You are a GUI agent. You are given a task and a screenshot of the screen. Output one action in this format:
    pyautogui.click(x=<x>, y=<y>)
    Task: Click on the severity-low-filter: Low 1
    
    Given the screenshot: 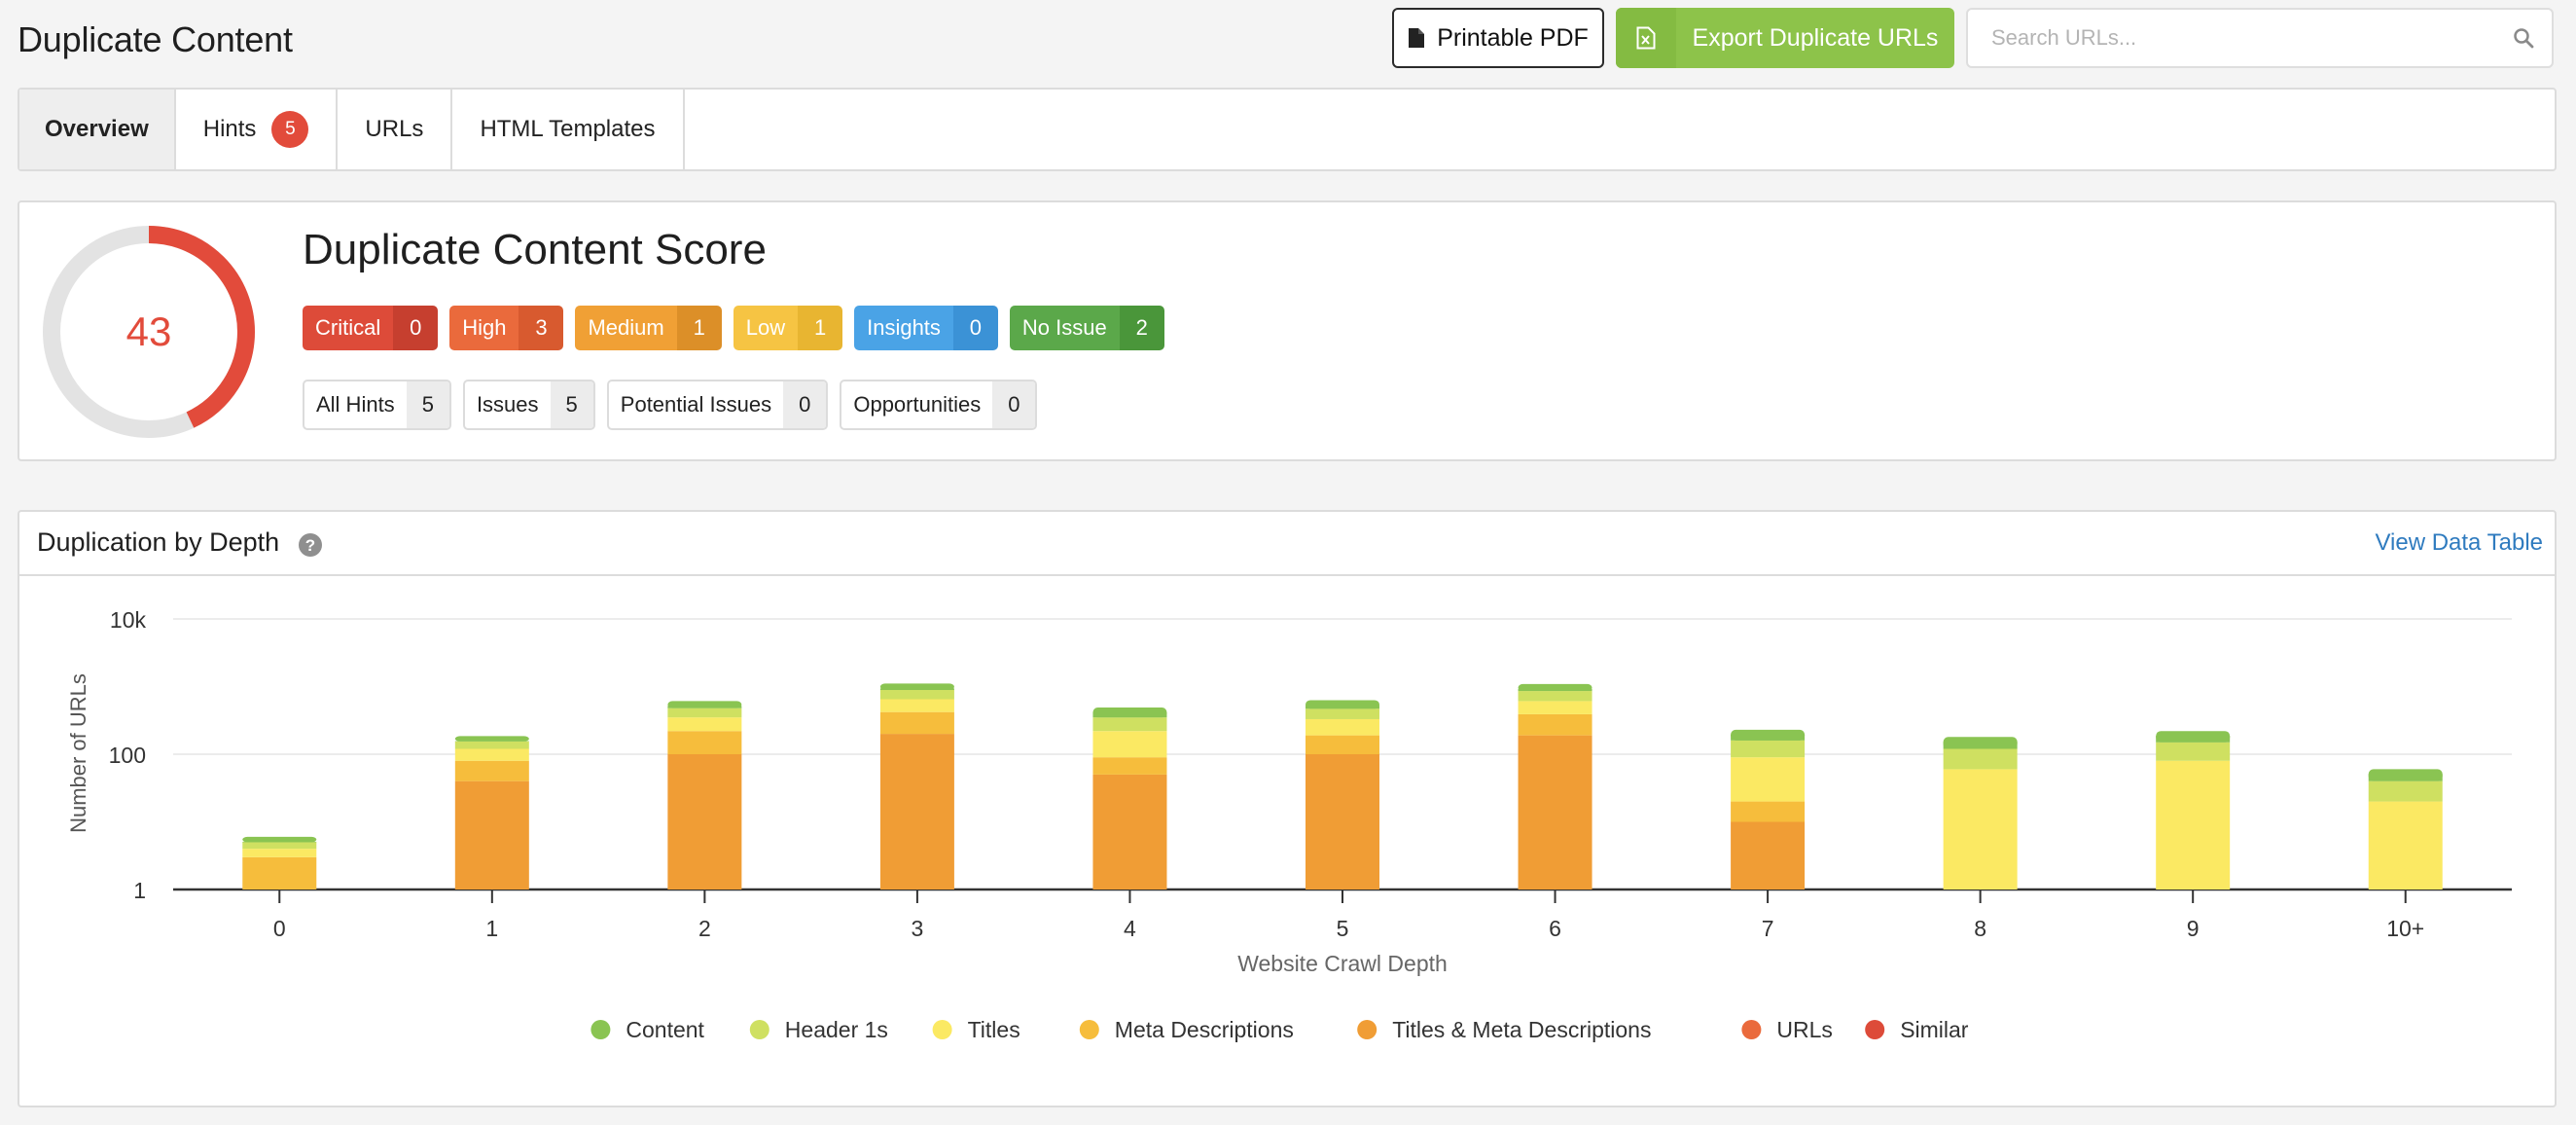 What is the action you would take?
    pyautogui.click(x=788, y=328)
    